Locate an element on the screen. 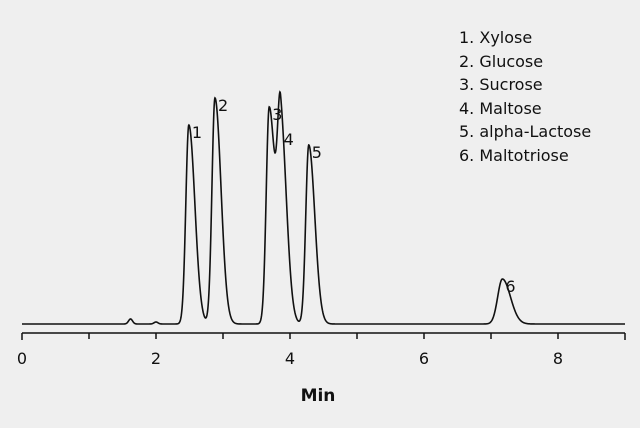 Image resolution: width=640 pixels, height=428 pixels. peak-label-3: 3 is located at coordinates (277, 114).